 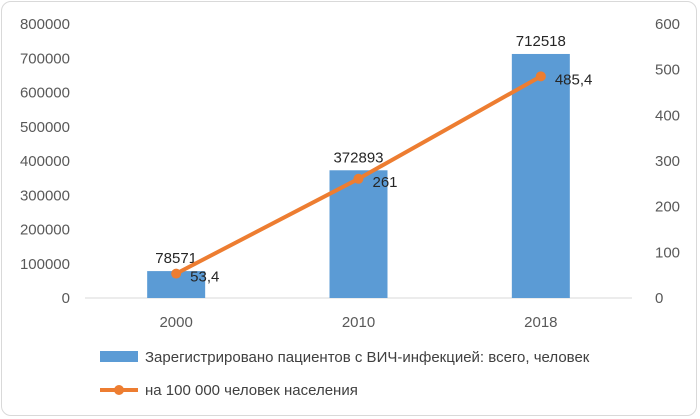 What do you see at coordinates (45, 93) in the screenshot?
I see `y-left-tick-label: 600000` at bounding box center [45, 93].